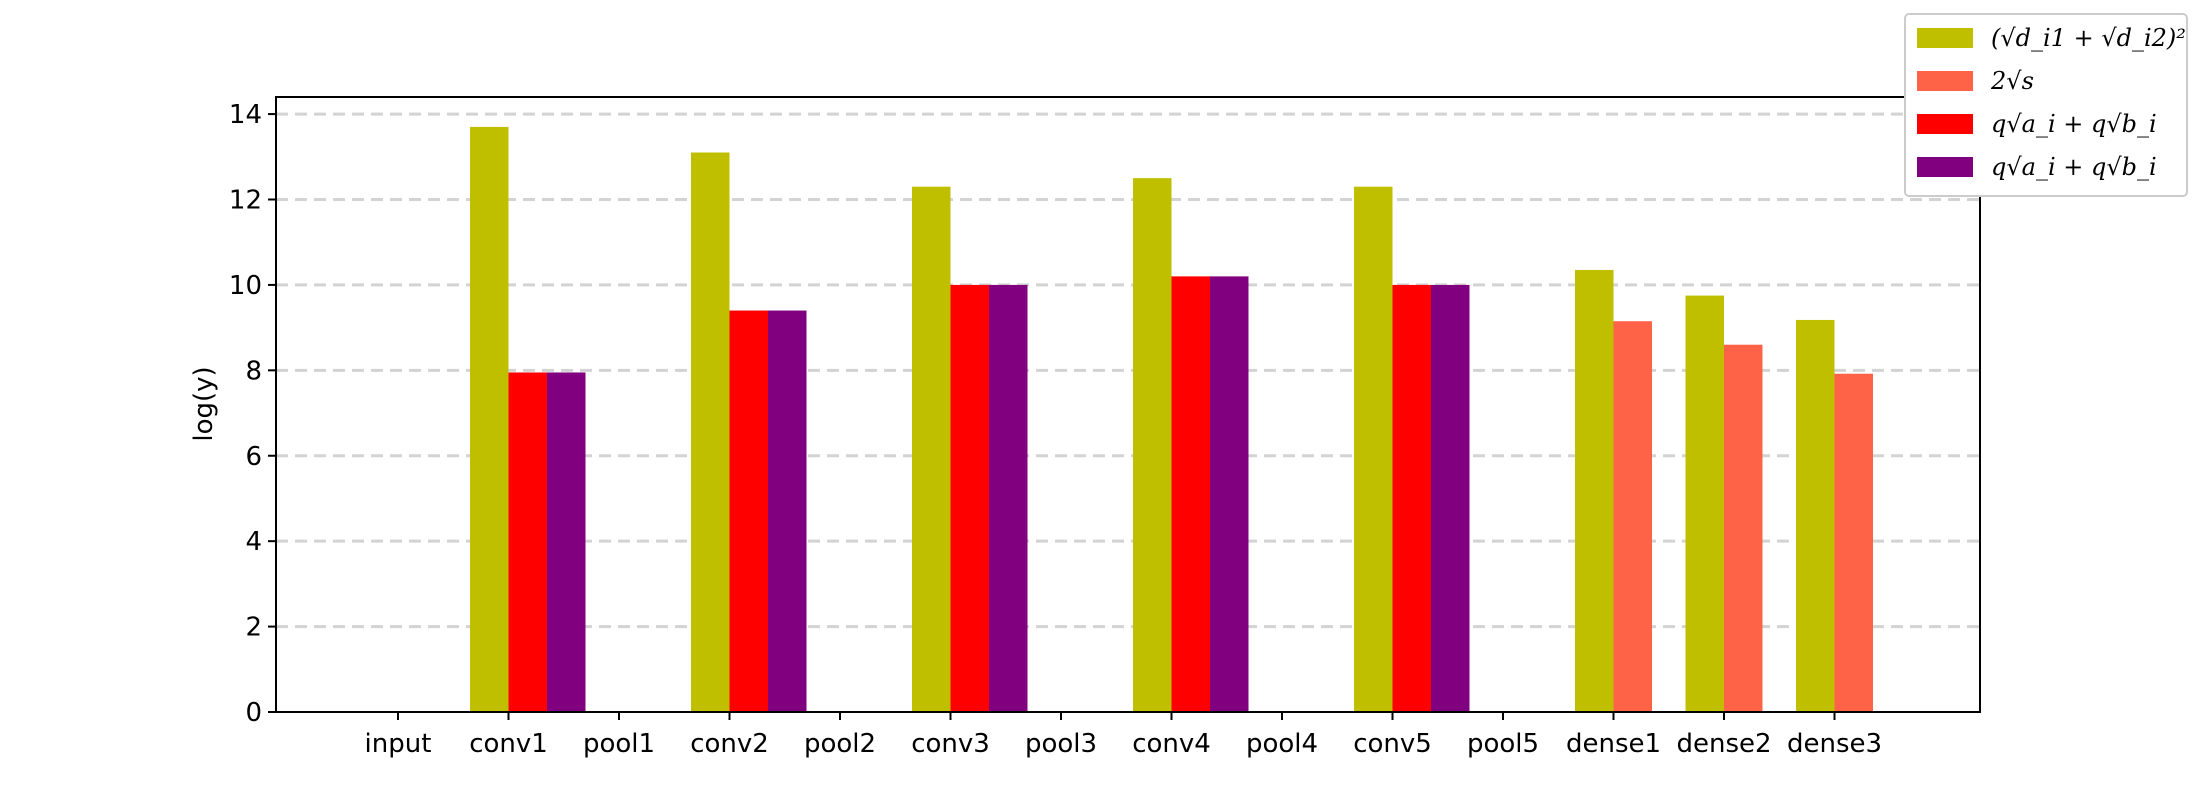 The image size is (2200, 800). I want to click on y-tick-label: 10, so click(245, 286).